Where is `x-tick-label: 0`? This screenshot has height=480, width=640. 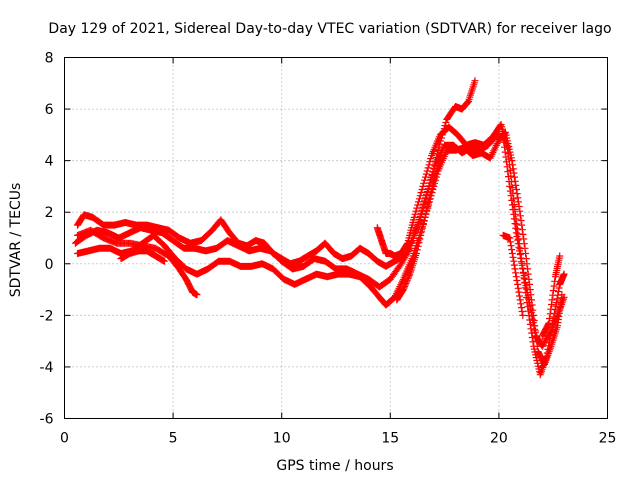 x-tick-label: 0 is located at coordinates (64, 439).